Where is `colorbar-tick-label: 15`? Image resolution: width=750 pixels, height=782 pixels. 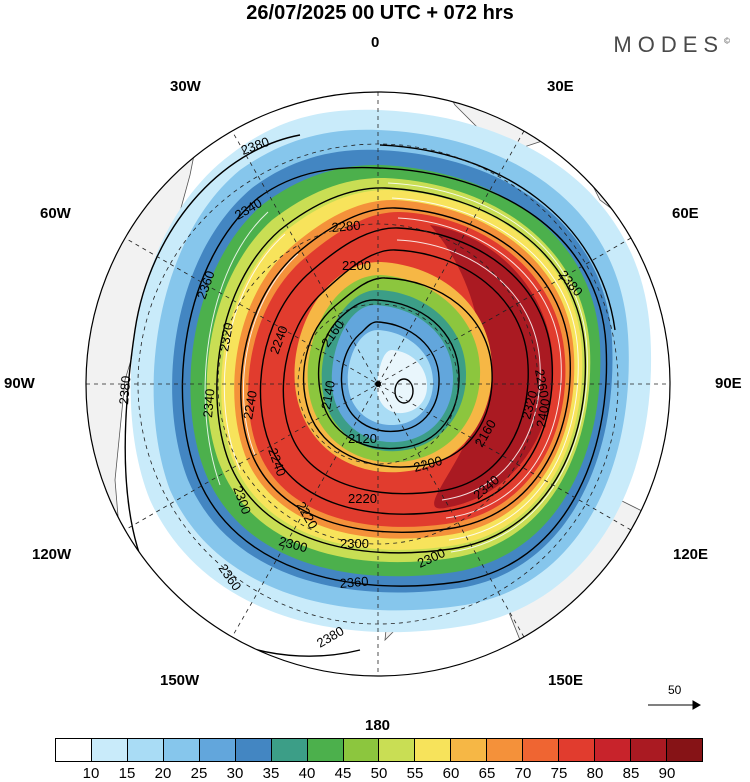
colorbar-tick-label: 15 is located at coordinates (127, 773).